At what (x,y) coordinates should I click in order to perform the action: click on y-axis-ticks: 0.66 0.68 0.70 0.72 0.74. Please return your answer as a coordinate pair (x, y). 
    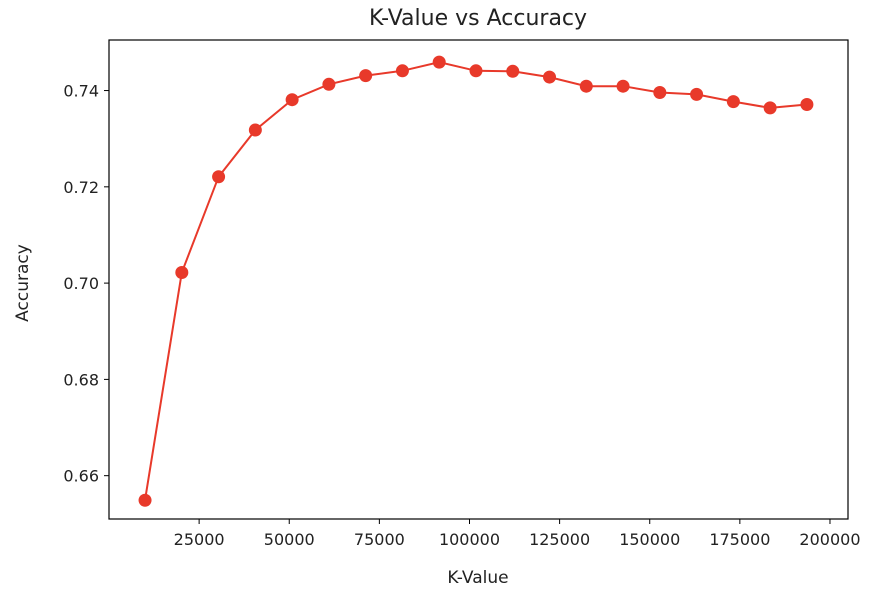
    Looking at the image, I should click on (86, 284).